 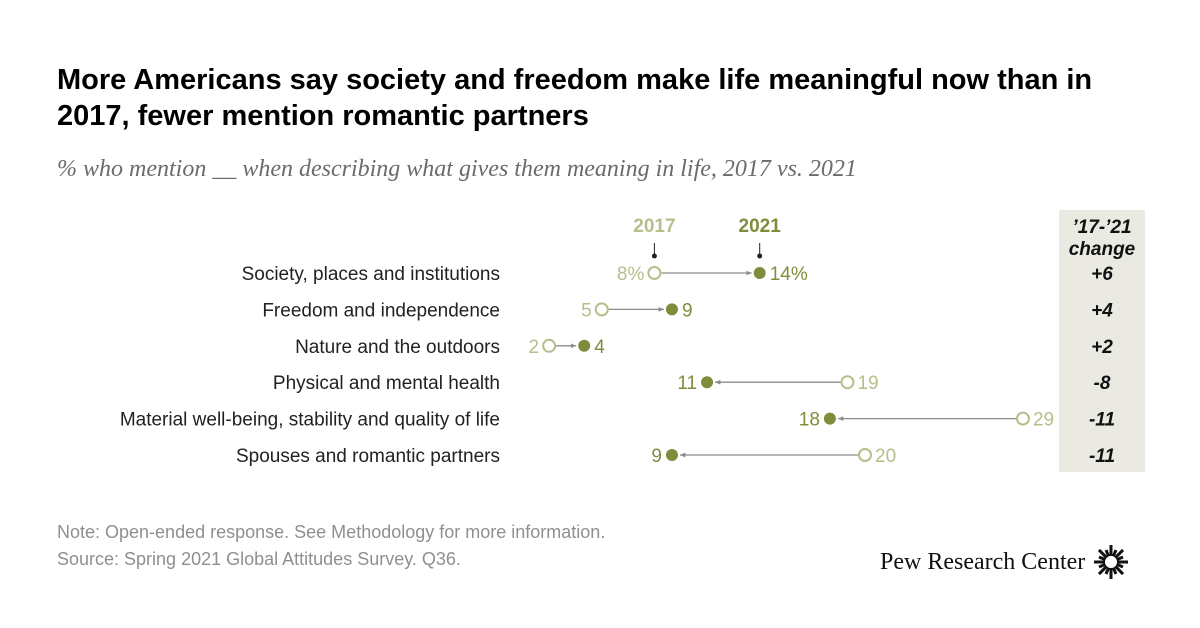 What do you see at coordinates (760, 226) in the screenshot?
I see `legend-2021-label: 2021` at bounding box center [760, 226].